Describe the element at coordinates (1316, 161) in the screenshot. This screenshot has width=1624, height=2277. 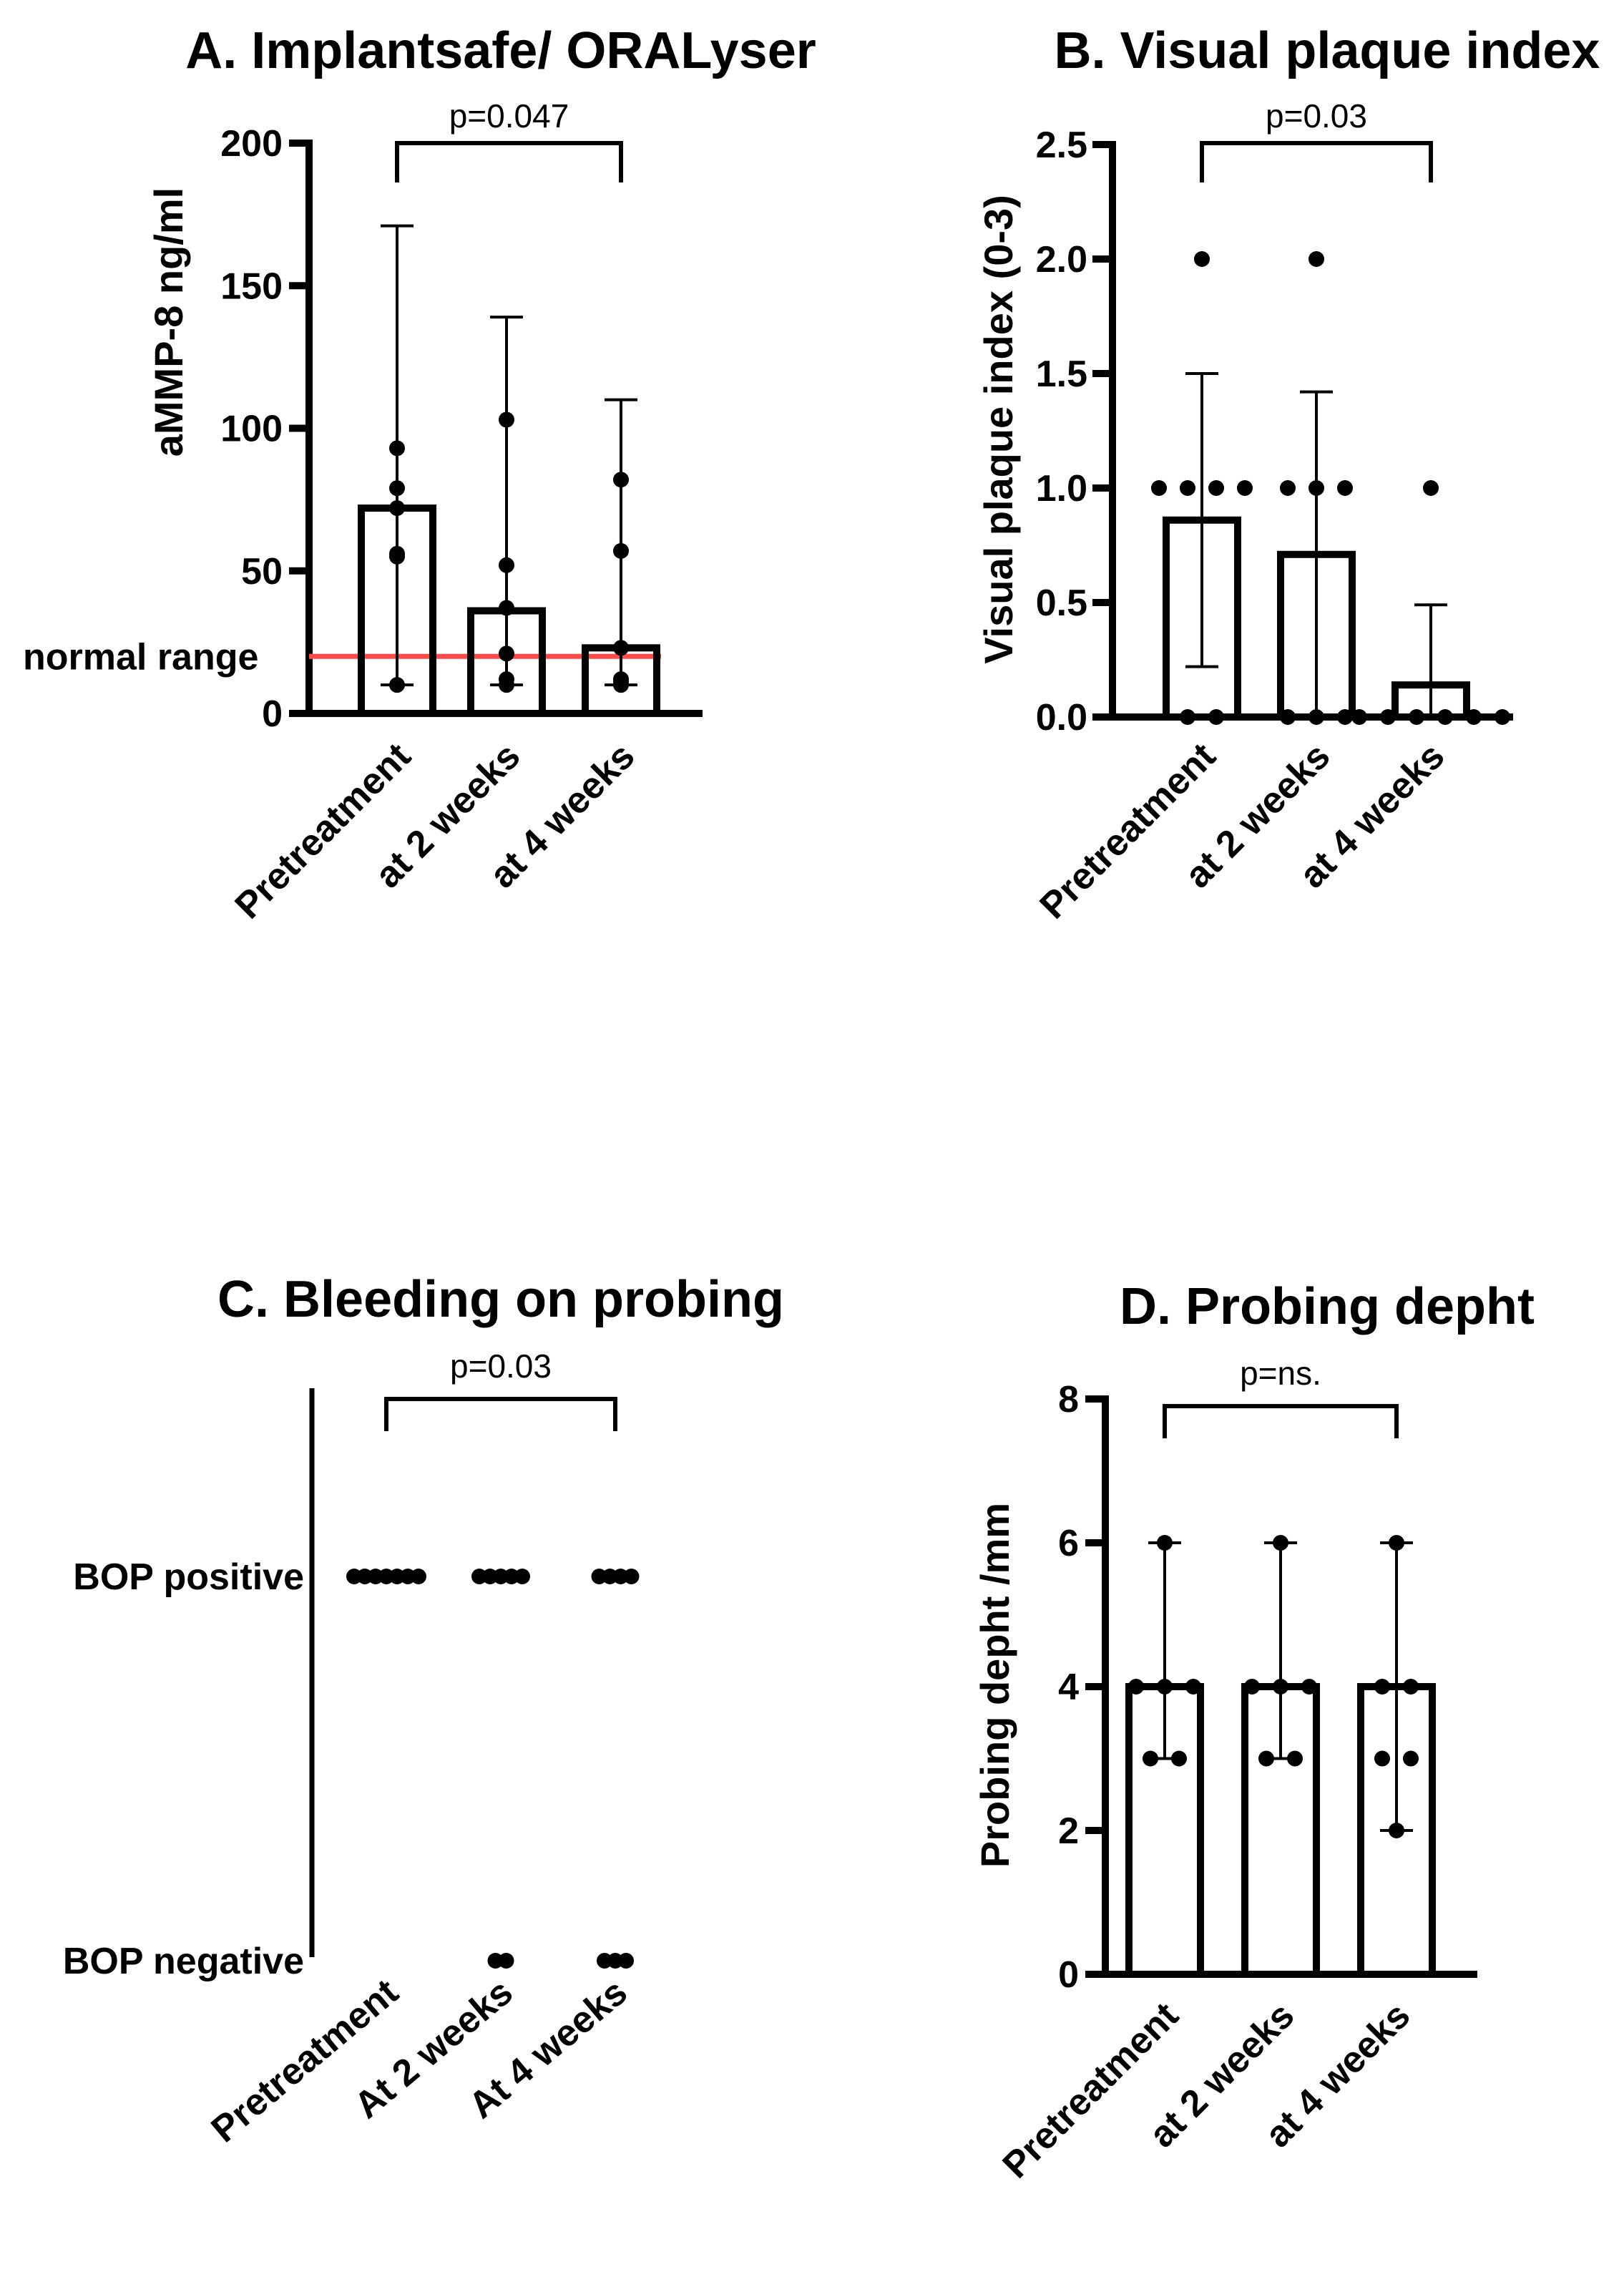
I see `panel-B-significance-bracket` at that location.